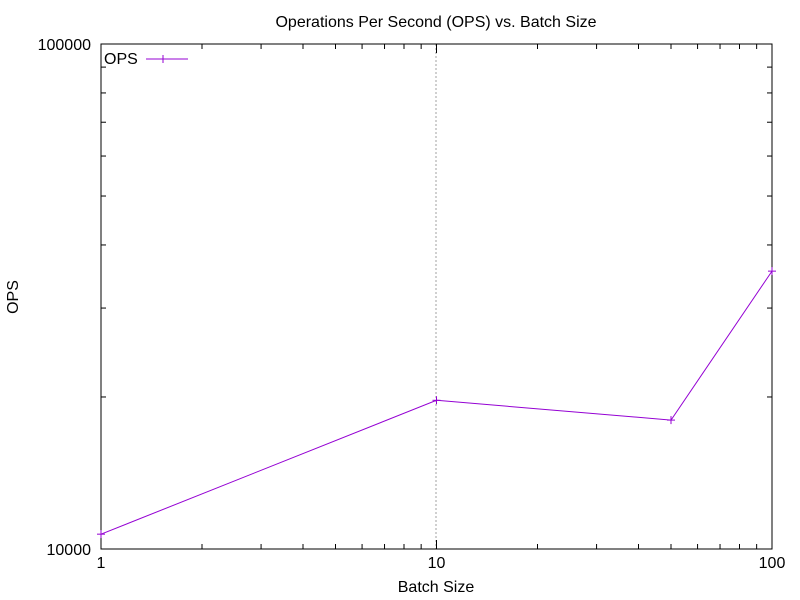  I want to click on x-tick-label: 10, so click(437, 563).